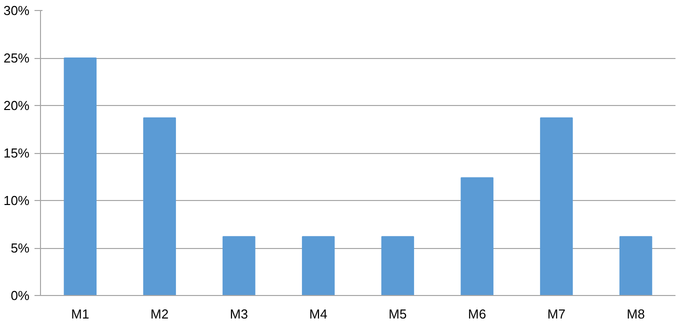 This screenshot has width=685, height=324. Describe the element at coordinates (16, 10) in the screenshot. I see `y-tick-label: 30%` at that location.